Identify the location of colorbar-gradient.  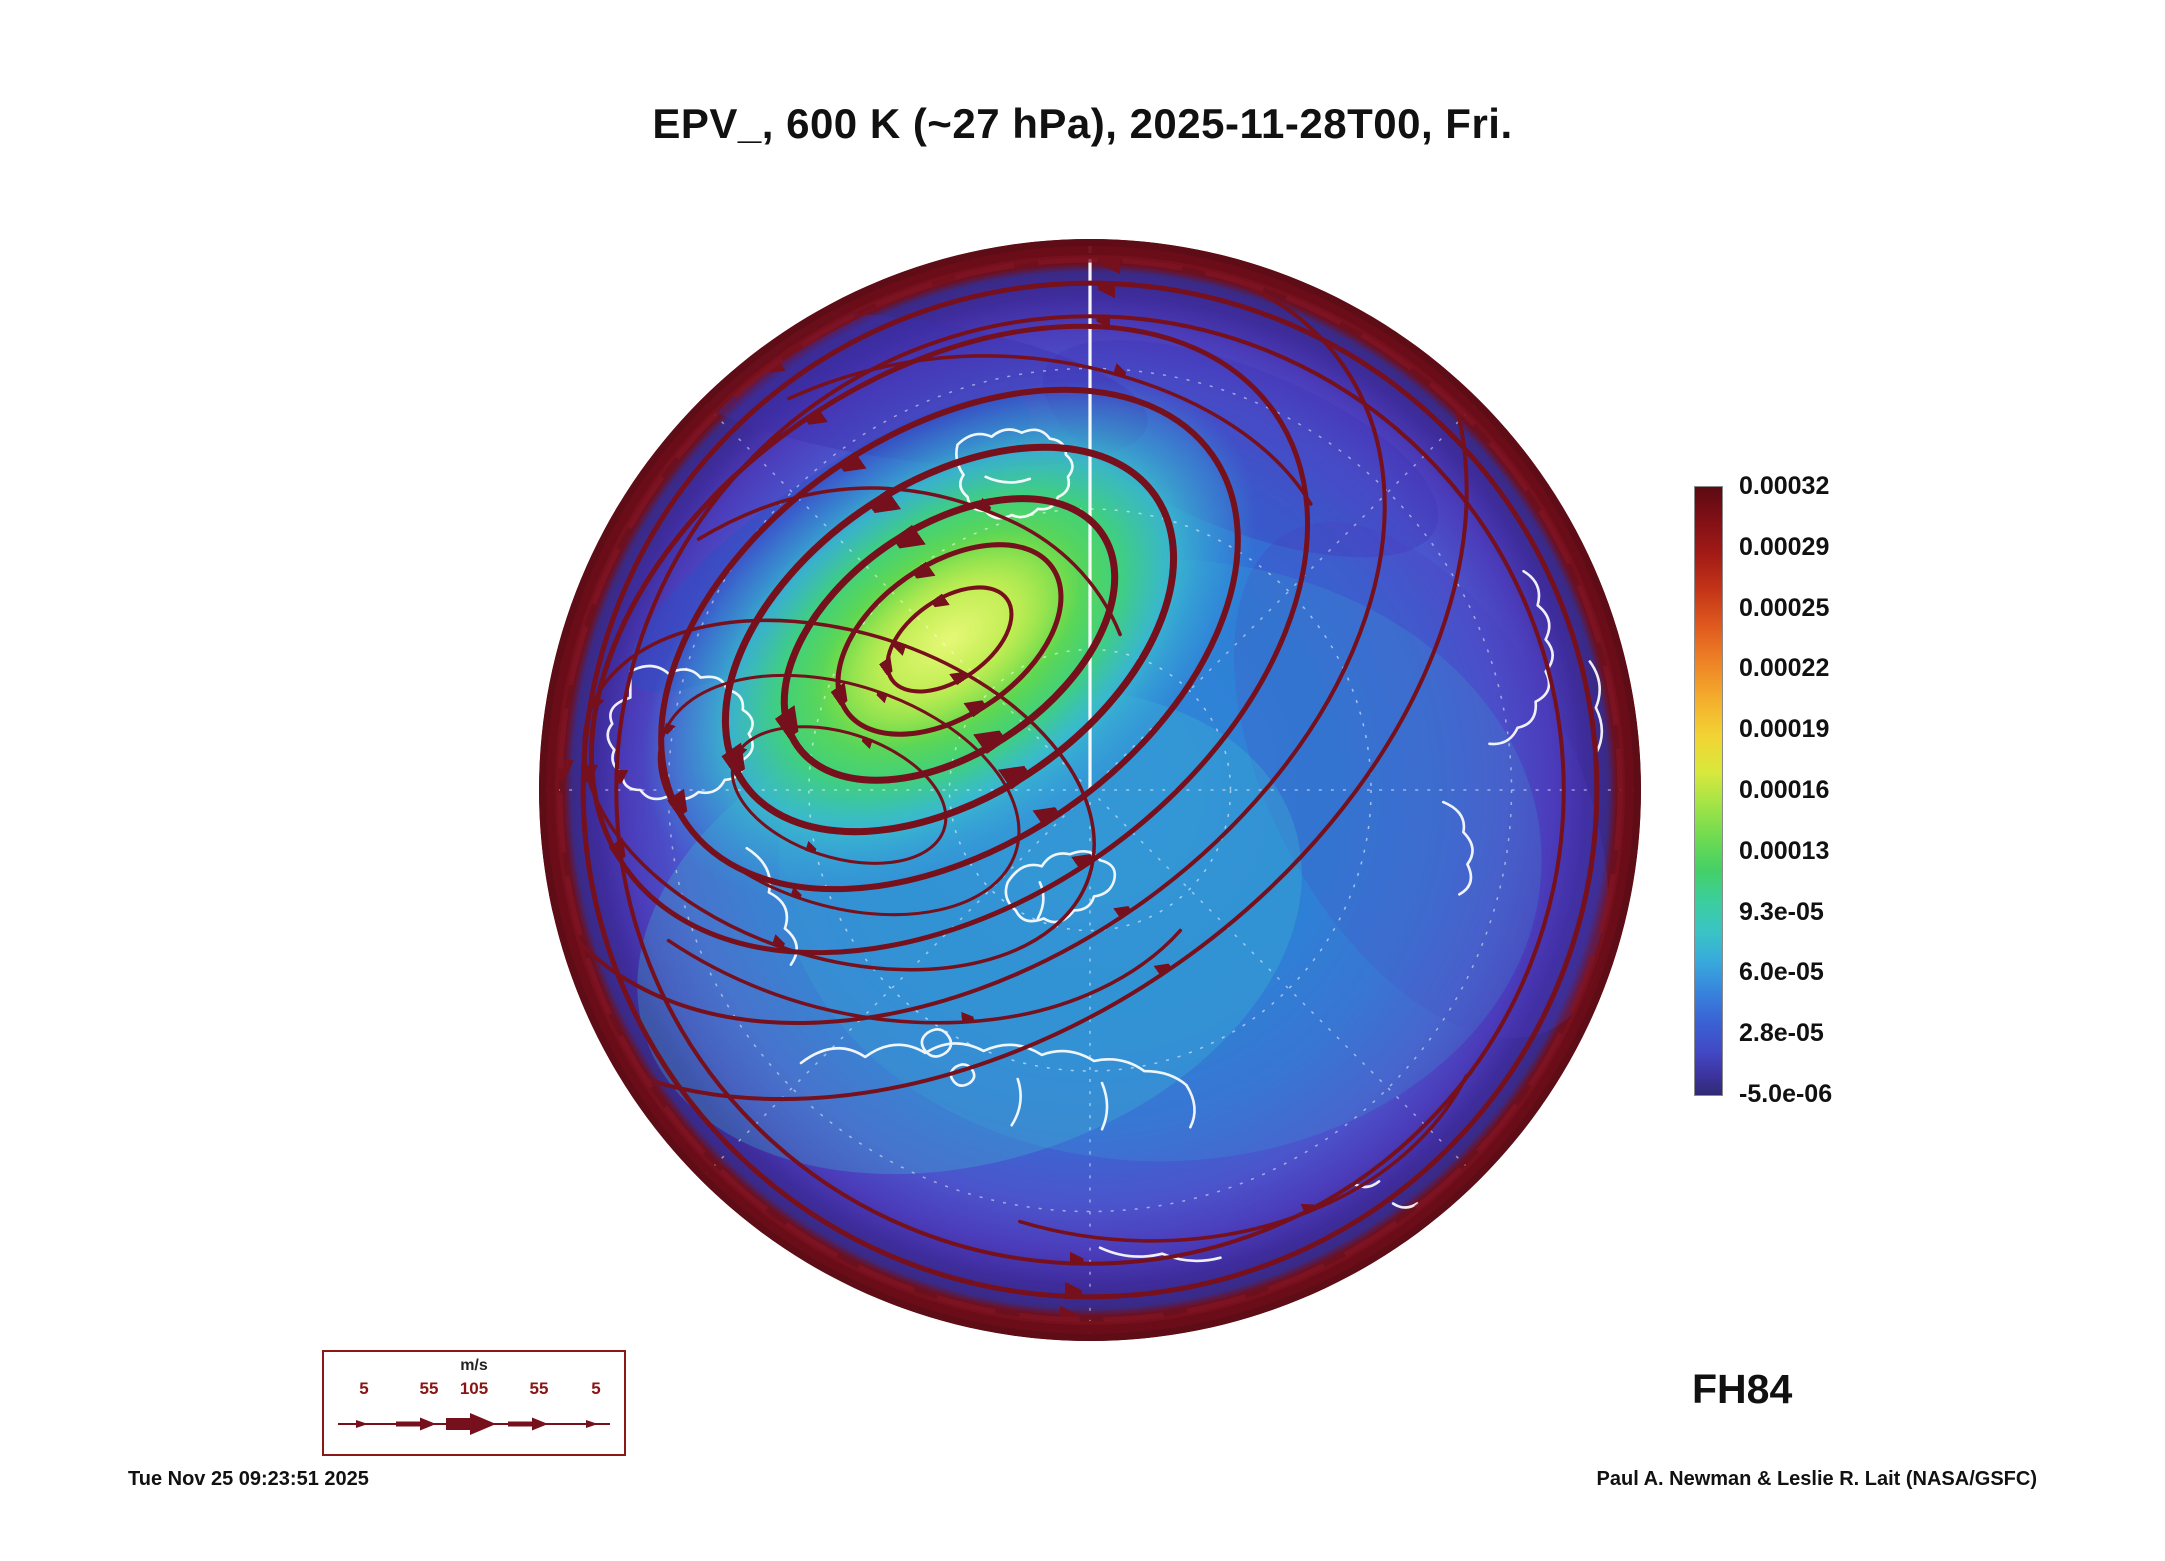
(1708, 791).